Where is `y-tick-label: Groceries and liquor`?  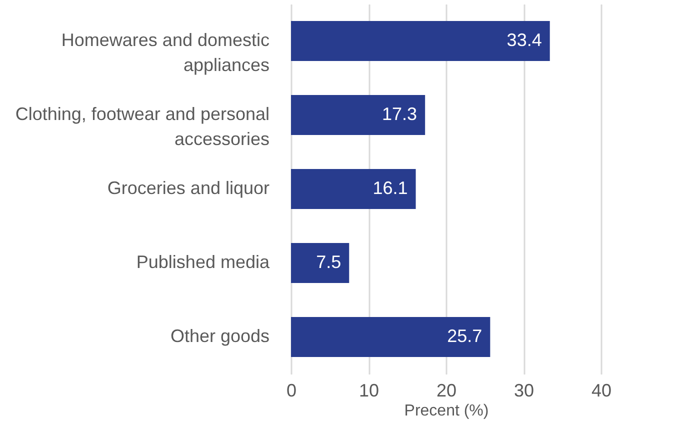
y-tick-label: Groceries and liquor is located at coordinates (188, 188).